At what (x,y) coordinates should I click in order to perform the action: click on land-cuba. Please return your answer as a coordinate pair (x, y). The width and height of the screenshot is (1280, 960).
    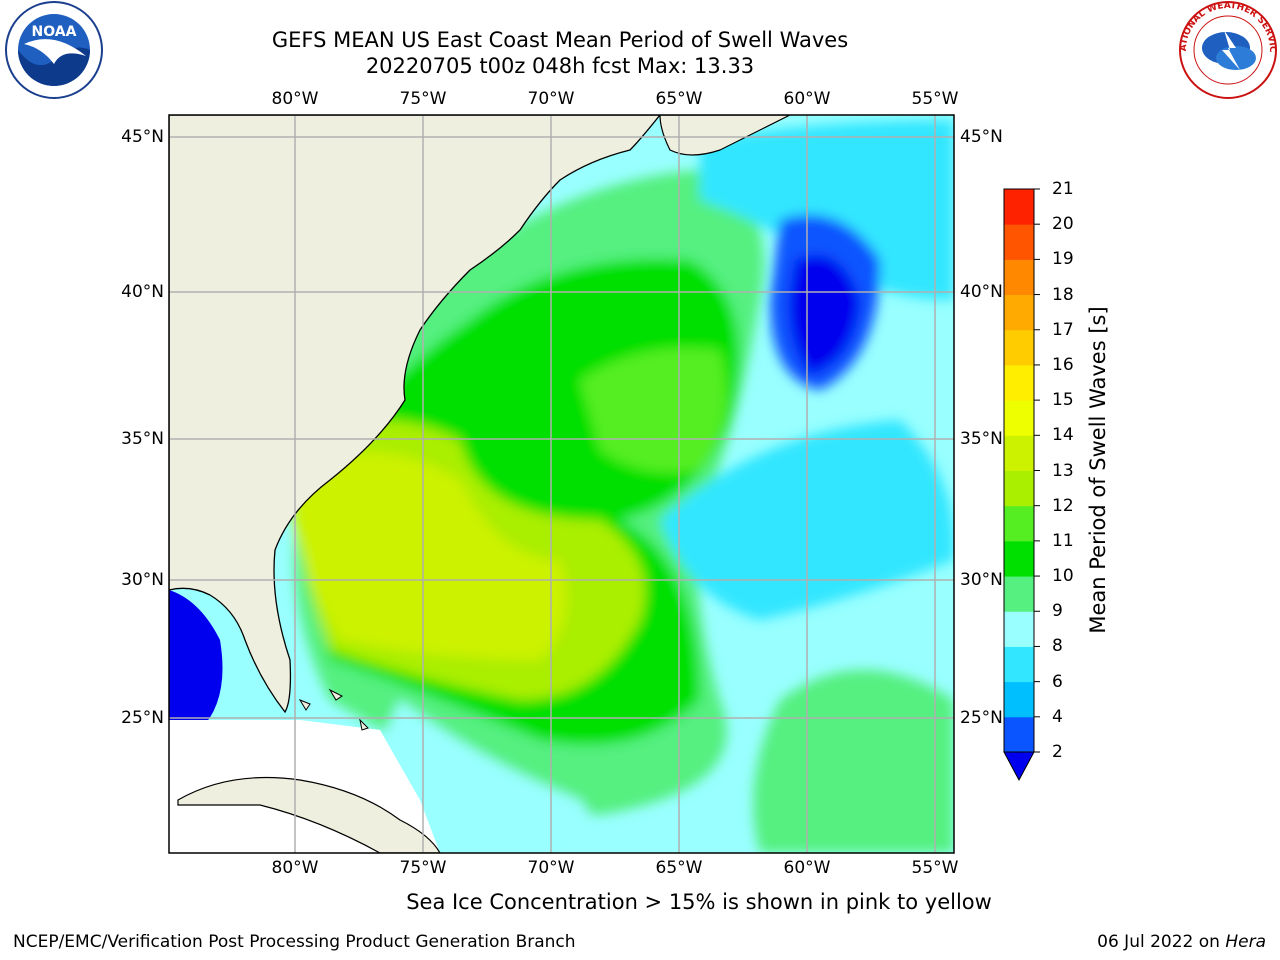
    Looking at the image, I should click on (309, 814).